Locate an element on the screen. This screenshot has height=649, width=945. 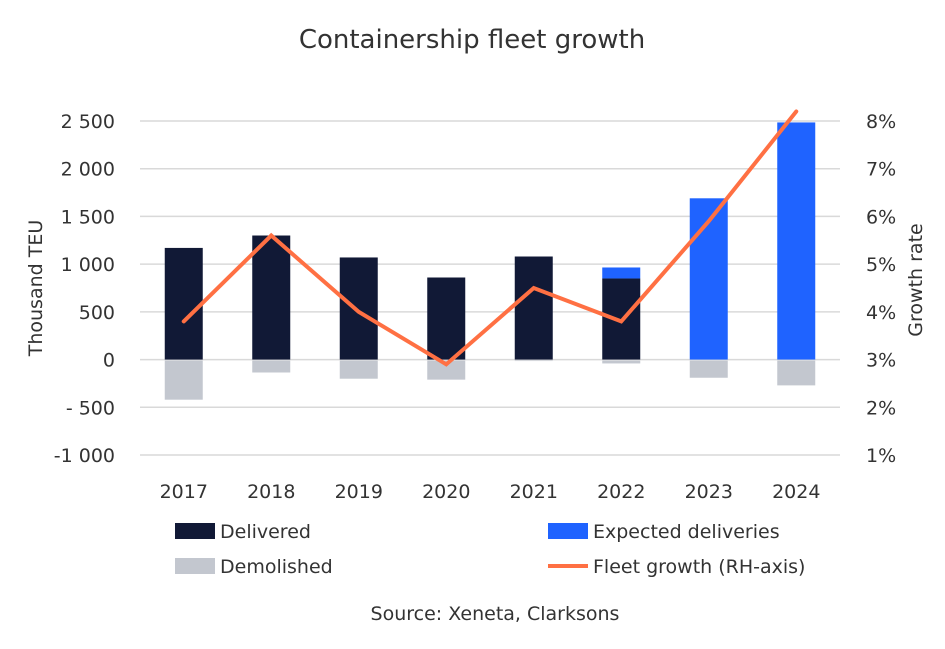
y2-tick-label: 5% is located at coordinates (881, 265).